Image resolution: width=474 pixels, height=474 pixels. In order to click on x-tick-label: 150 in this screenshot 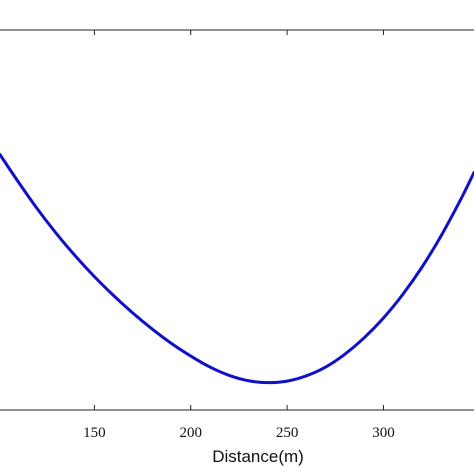, I will do `click(94, 433)`.